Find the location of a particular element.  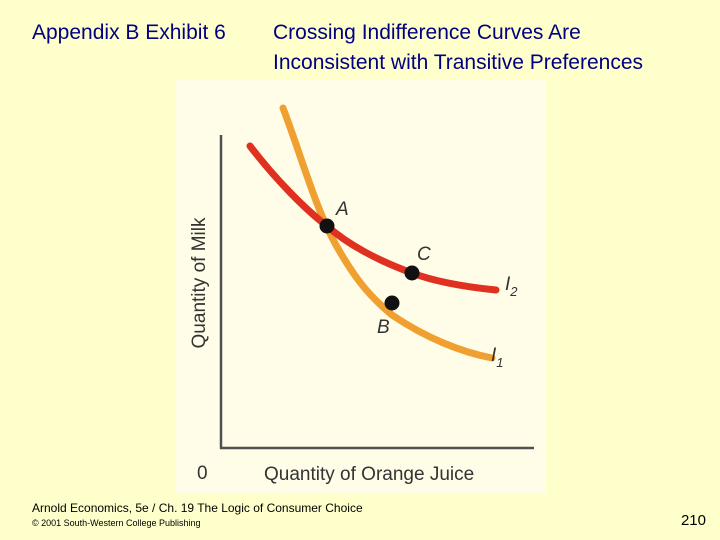

page-number: 210 is located at coordinates (693, 520).